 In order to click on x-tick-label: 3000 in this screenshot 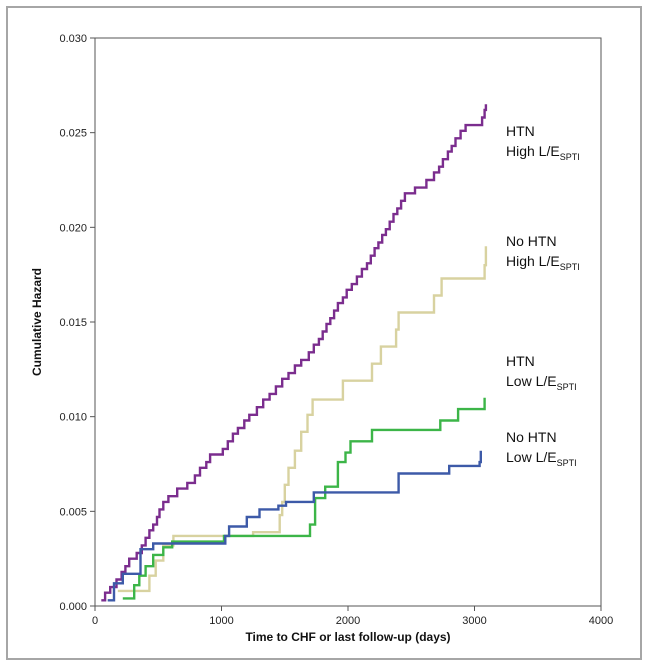, I will do `click(474, 621)`.